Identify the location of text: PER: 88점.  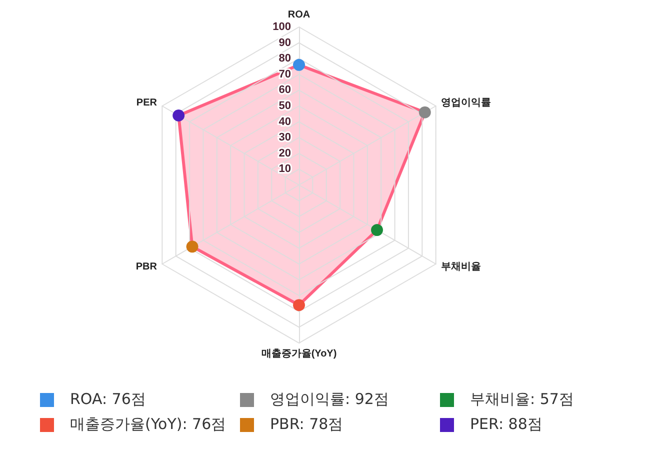
(506, 424).